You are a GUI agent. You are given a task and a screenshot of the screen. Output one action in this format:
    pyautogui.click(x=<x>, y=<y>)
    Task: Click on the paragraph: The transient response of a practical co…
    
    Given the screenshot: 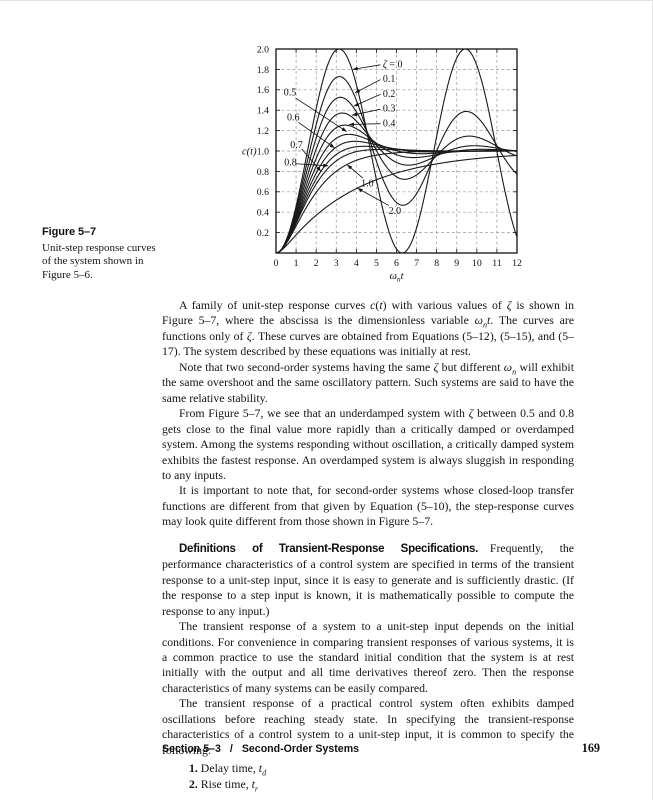 What is the action you would take?
    pyautogui.click(x=368, y=726)
    